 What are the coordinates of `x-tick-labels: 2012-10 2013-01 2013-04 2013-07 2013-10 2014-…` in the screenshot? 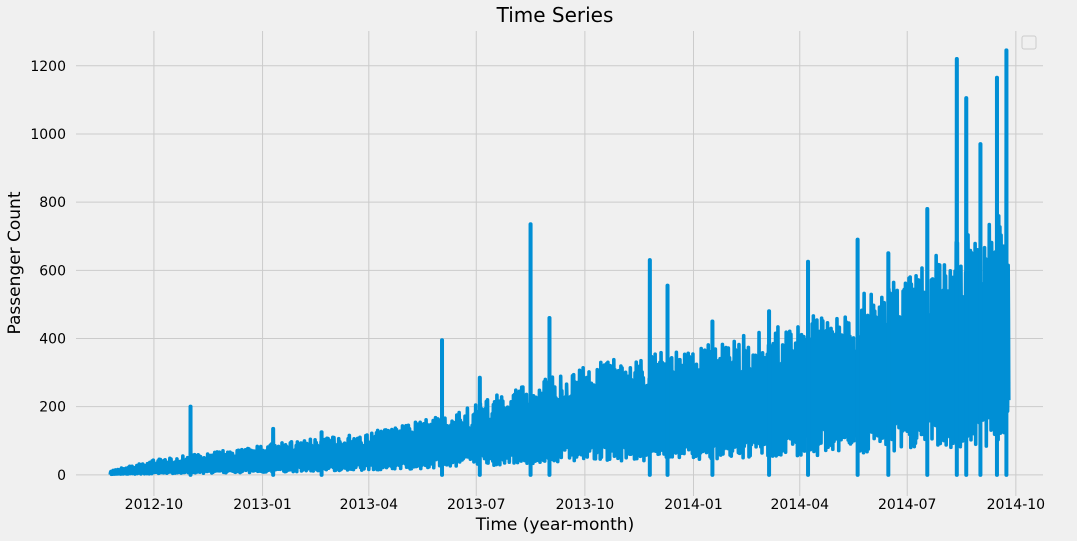 It's located at (585, 505).